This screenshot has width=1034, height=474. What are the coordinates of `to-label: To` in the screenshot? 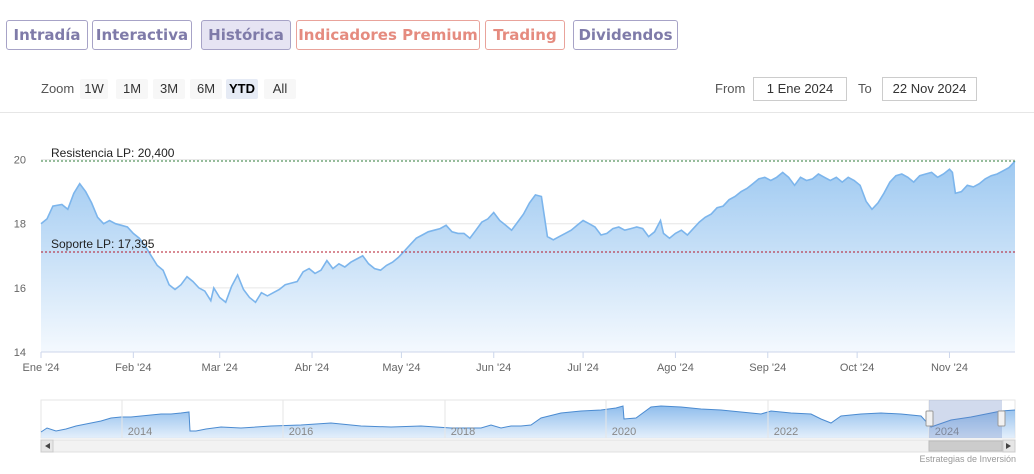 It's located at (865, 88).